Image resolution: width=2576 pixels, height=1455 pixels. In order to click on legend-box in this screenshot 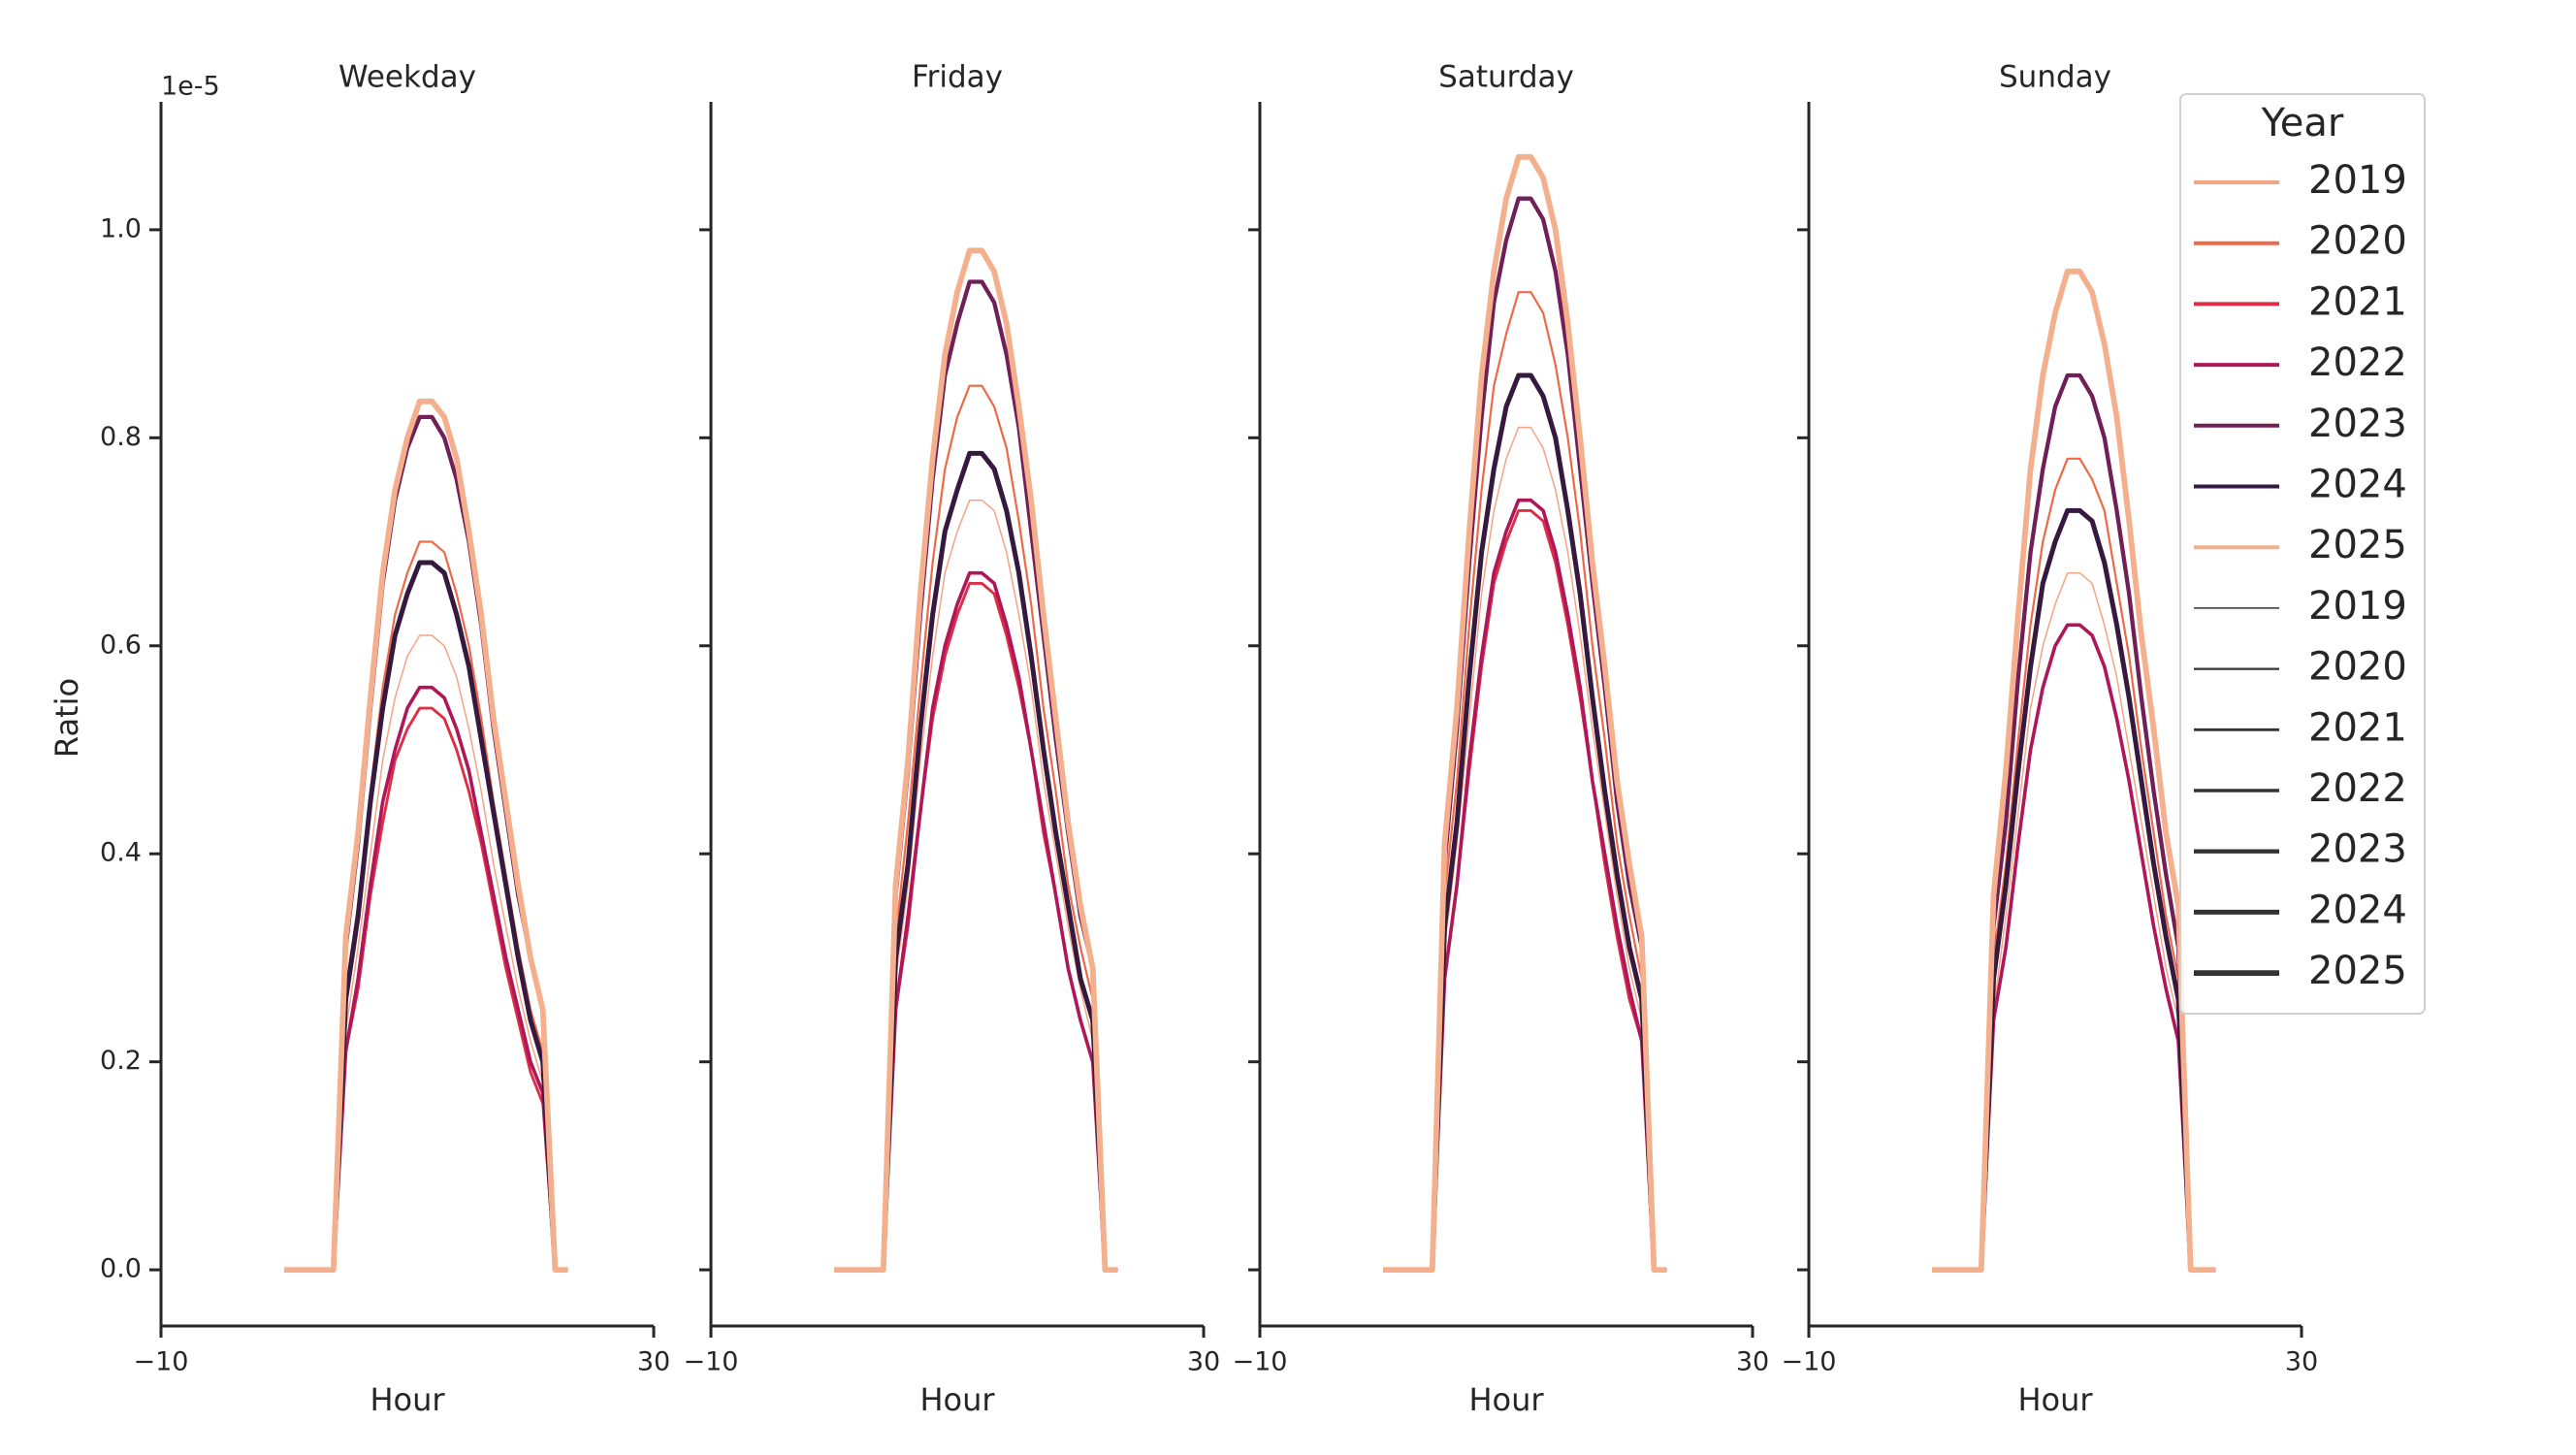, I will do `click(2302, 554)`.